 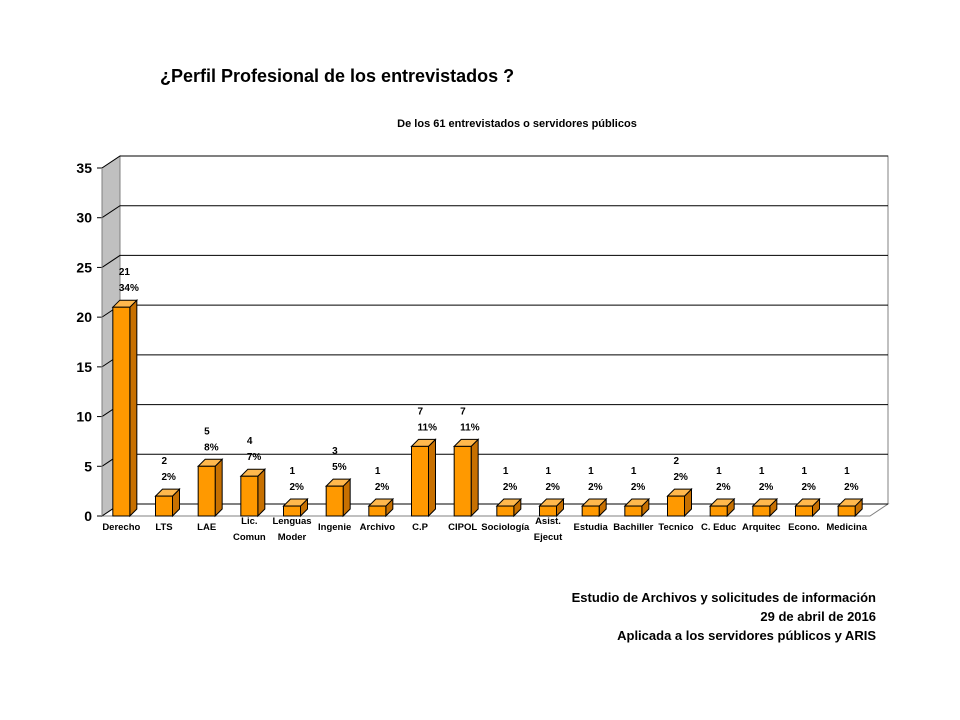 What do you see at coordinates (462, 527) in the screenshot?
I see `x-category-label: CIPOL` at bounding box center [462, 527].